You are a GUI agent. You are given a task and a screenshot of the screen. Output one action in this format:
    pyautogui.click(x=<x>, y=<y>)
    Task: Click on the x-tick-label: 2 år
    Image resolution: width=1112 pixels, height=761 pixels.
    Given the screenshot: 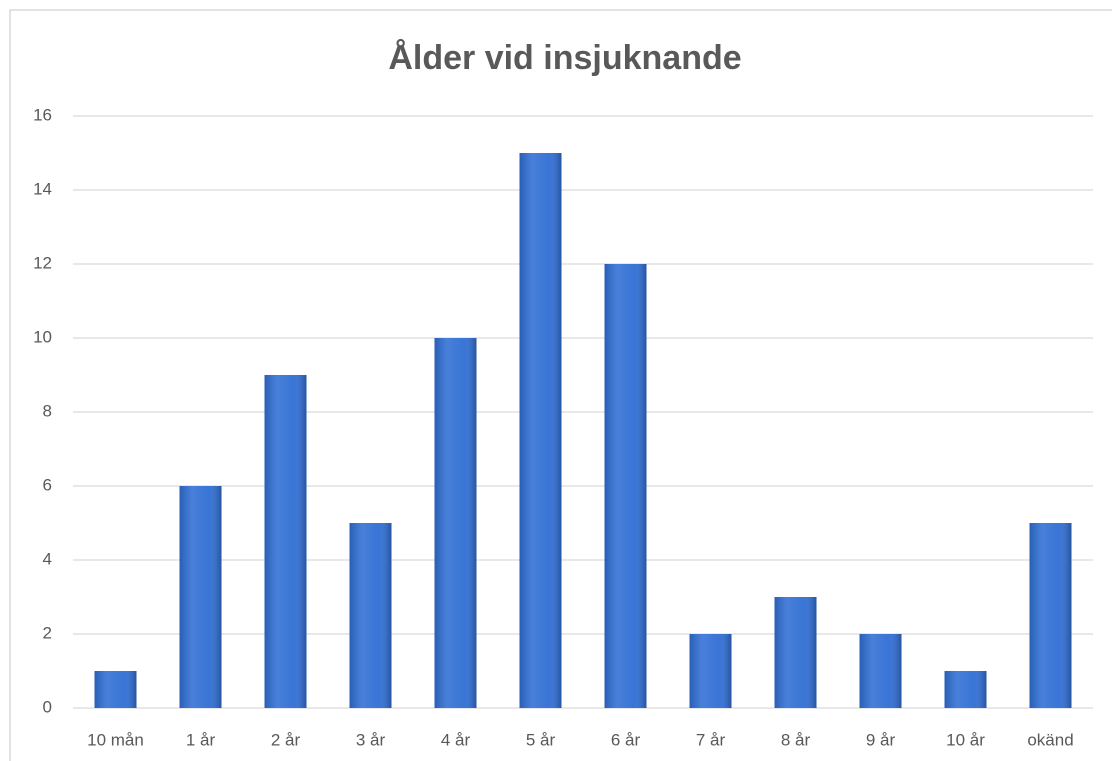 What is the action you would take?
    pyautogui.click(x=286, y=739)
    